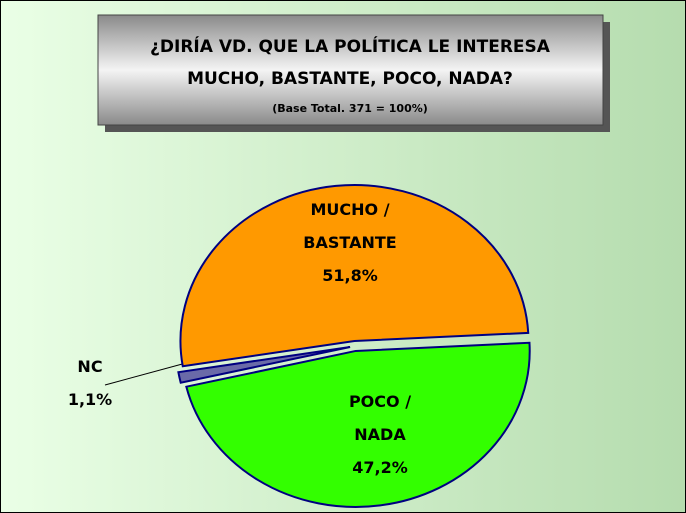  What do you see at coordinates (350, 108) in the screenshot?
I see `chart-subtitle: (Base Total. 371 = 100%)` at bounding box center [350, 108].